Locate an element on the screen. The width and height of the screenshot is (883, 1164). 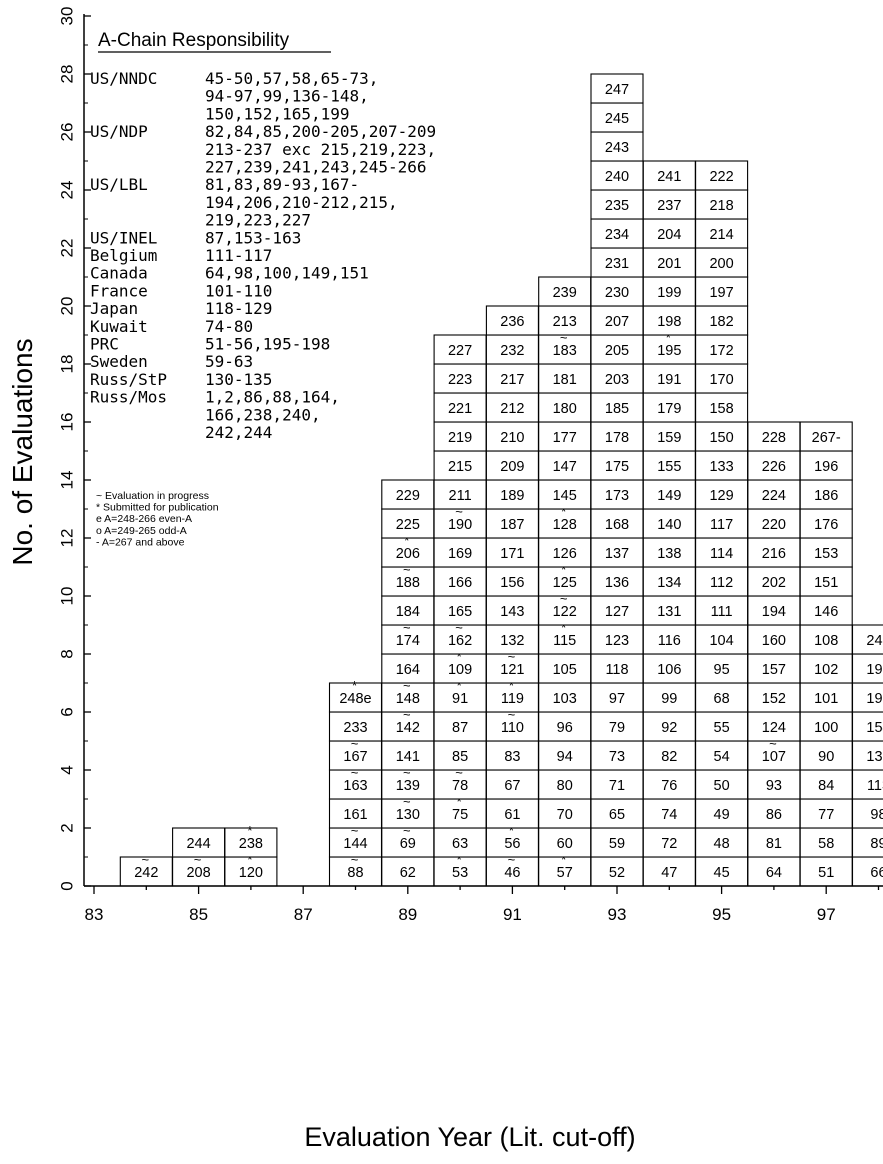
bar-cell: 112 is located at coordinates (722, 581).